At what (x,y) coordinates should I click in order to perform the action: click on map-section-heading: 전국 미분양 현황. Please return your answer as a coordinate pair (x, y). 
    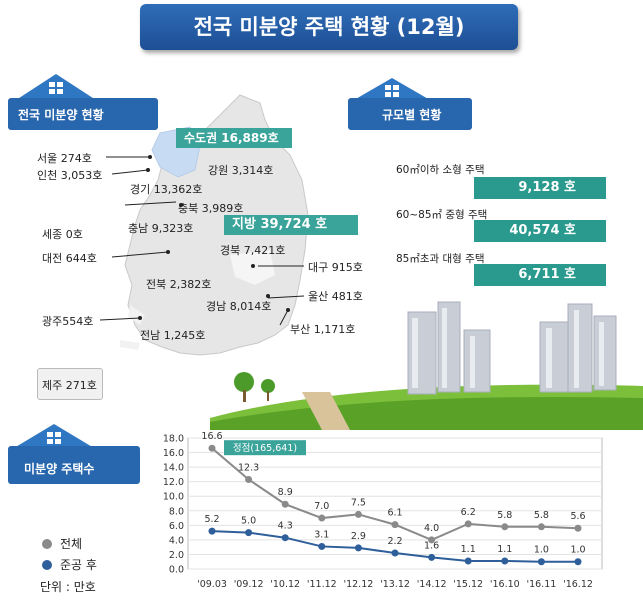
    Looking at the image, I should click on (61, 115).